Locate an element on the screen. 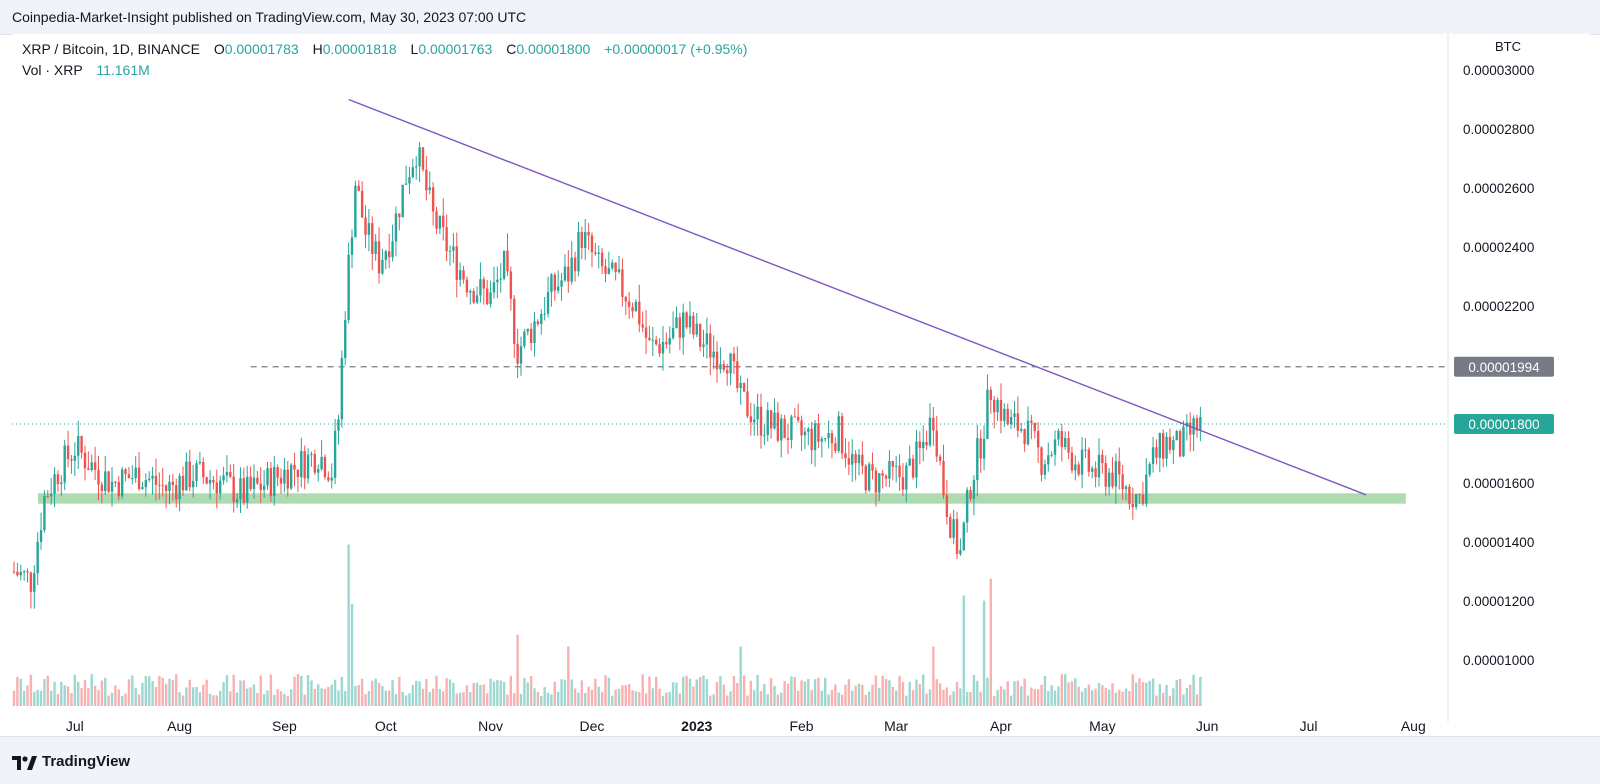 The width and height of the screenshot is (1600, 784). symbol-name: XRP / Bitcoin, 1D, BINANCE is located at coordinates (111, 49).